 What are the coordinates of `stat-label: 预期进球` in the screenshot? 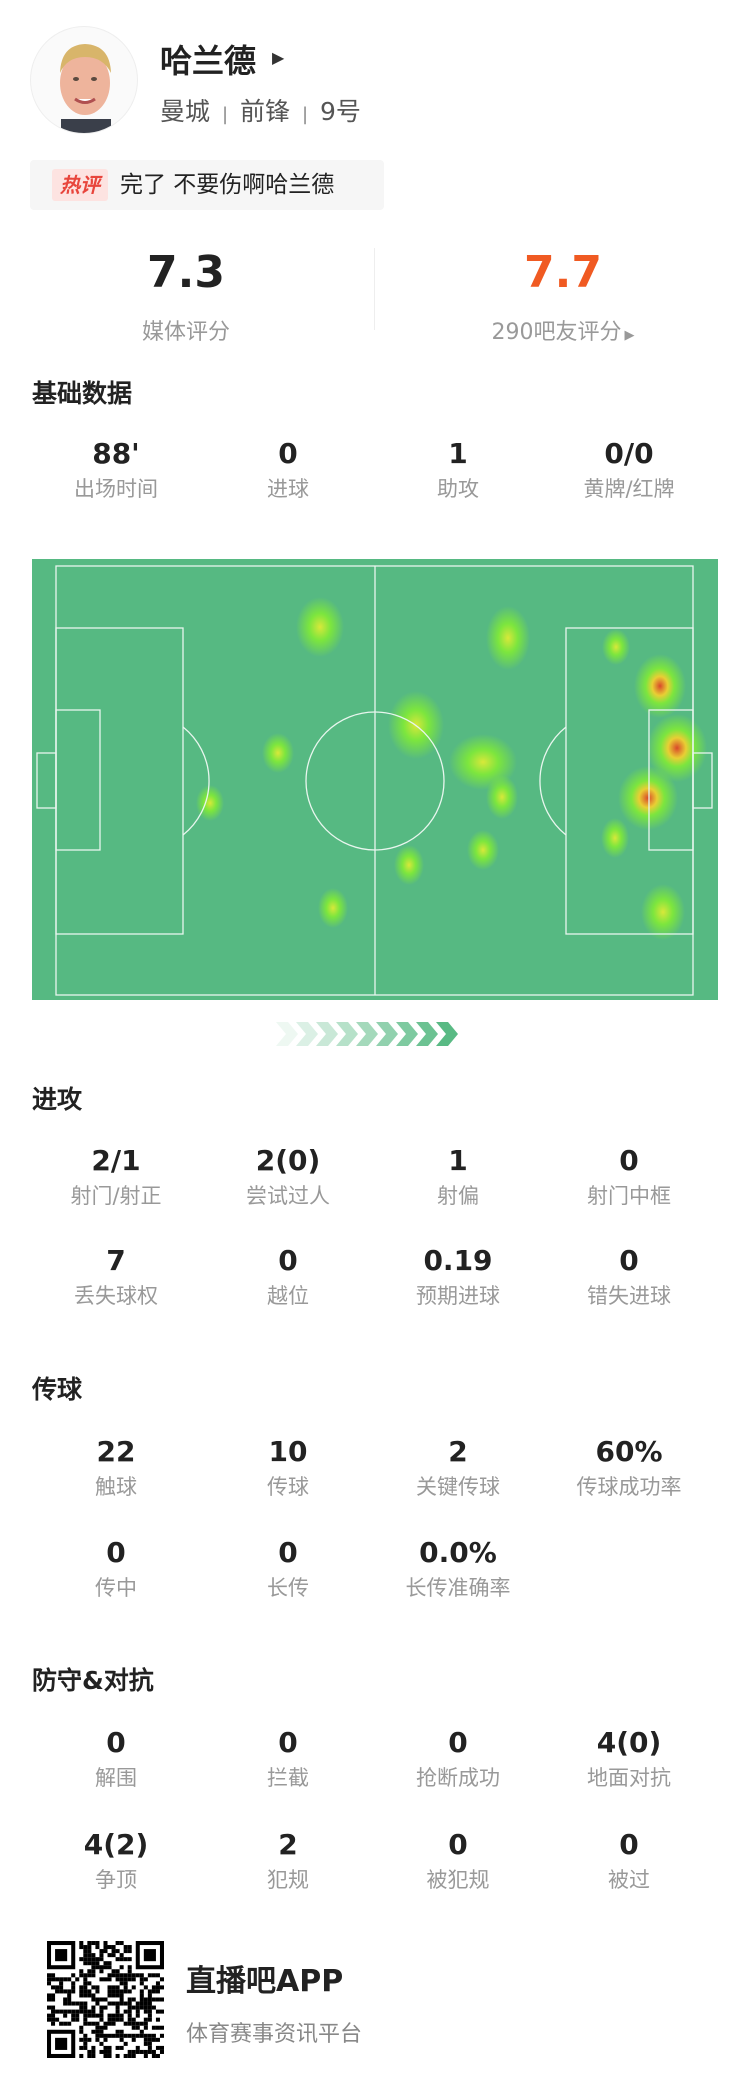 It's located at (458, 1296).